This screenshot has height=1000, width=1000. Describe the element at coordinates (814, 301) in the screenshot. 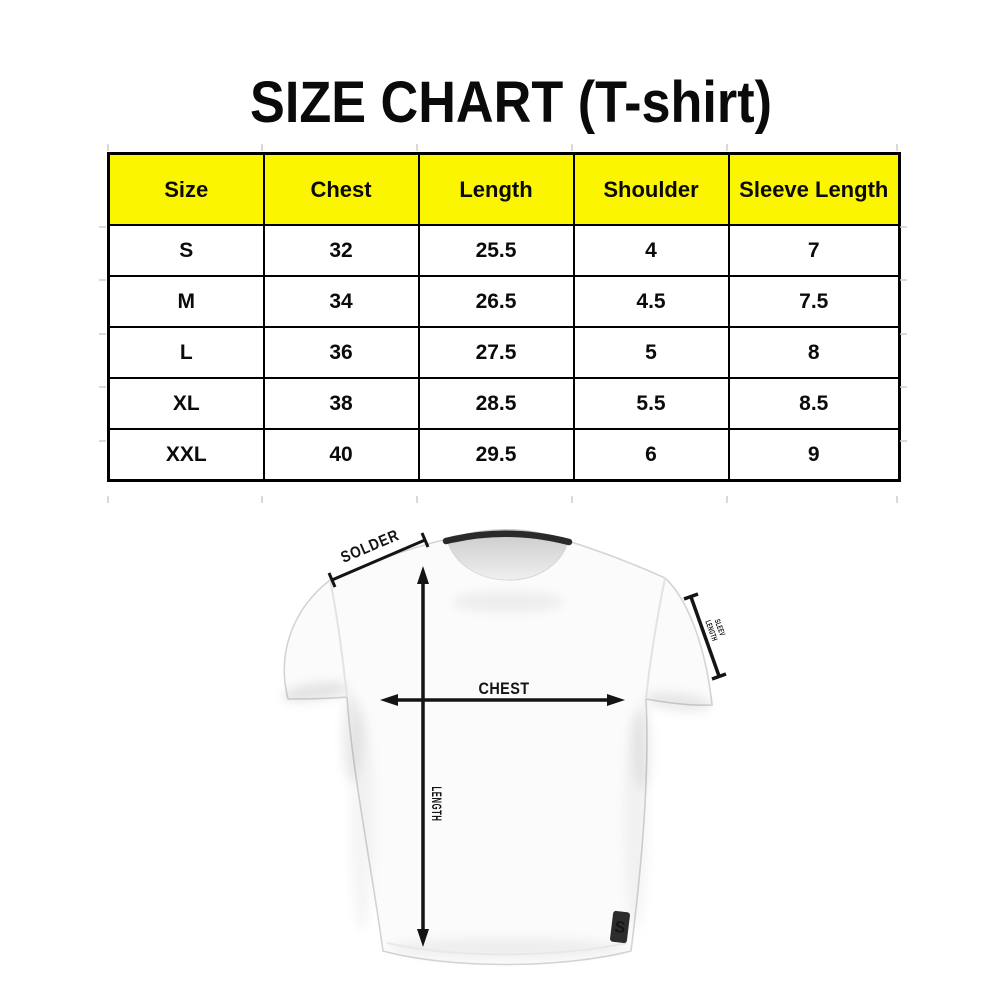

I see `table-cell: 7.5` at that location.